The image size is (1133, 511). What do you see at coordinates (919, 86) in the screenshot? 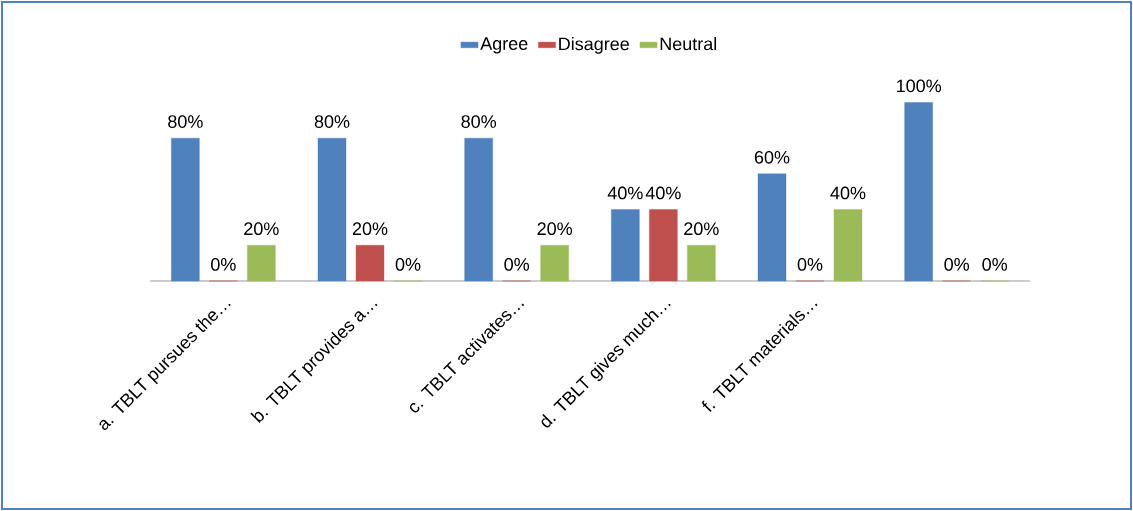
I see `data-label: 100%` at bounding box center [919, 86].